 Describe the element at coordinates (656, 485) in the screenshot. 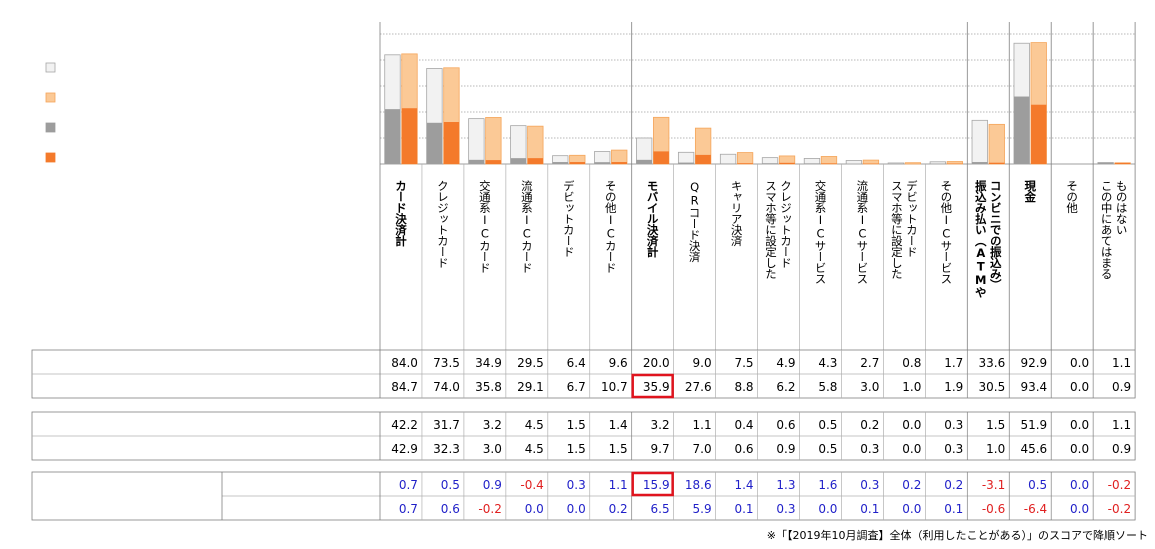

I see `diff-cell: 15.9` at that location.